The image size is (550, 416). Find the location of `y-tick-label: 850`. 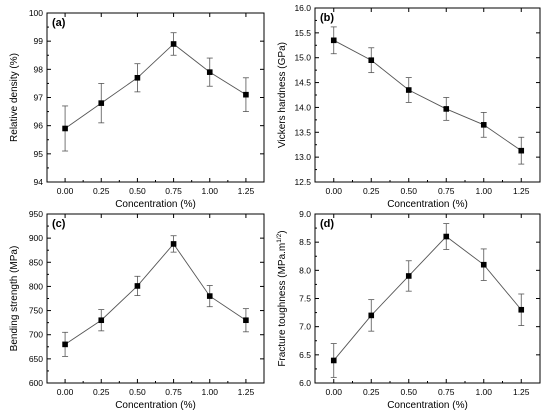

y-tick-label: 850 is located at coordinates (36, 262).